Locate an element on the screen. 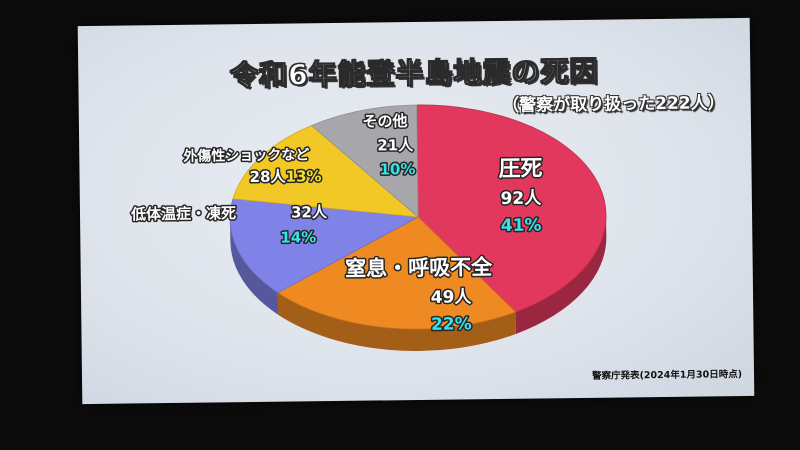  pie-slice-trauma is located at coordinates (326, 171).